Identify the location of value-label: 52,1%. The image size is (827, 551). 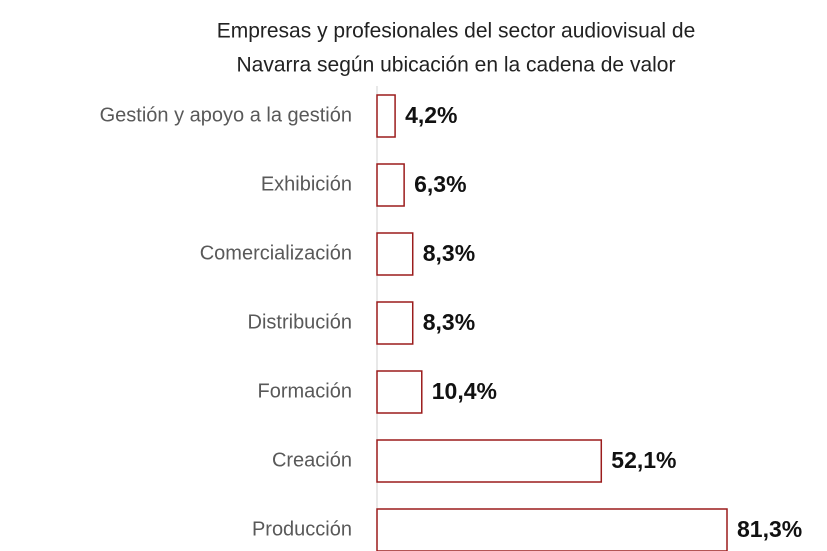
(643, 460).